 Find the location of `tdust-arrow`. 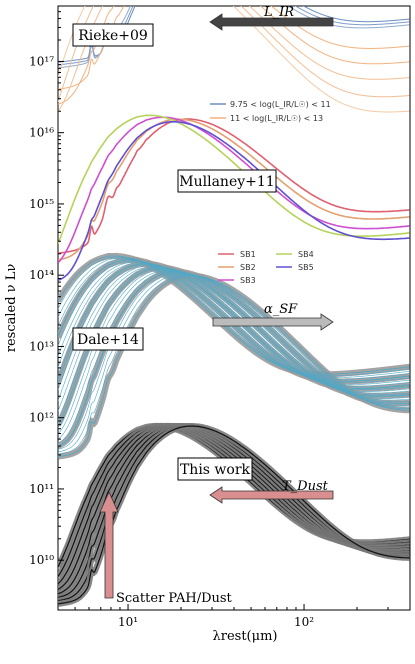

tdust-arrow is located at coordinates (271, 495).